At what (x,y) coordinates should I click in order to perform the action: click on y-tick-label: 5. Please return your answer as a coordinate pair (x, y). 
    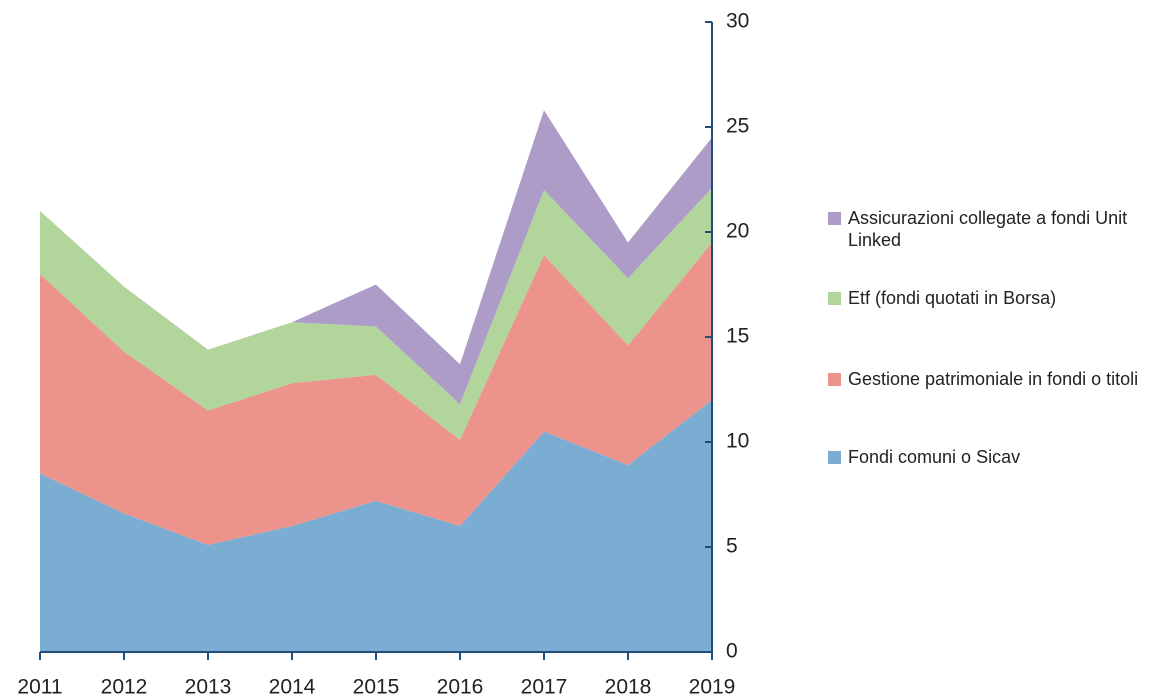
    Looking at the image, I should click on (732, 546).